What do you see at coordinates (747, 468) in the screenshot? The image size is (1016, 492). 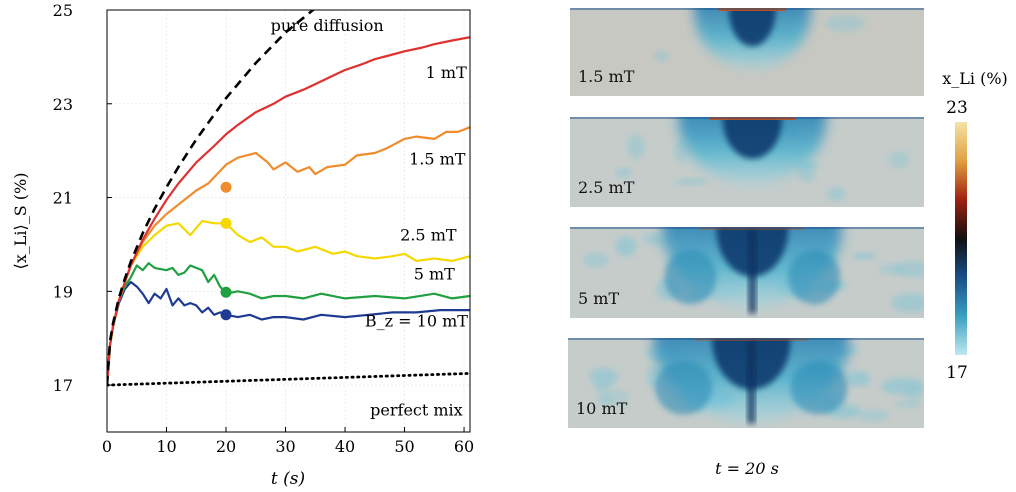 I see `fields-caption: t = 20 s` at bounding box center [747, 468].